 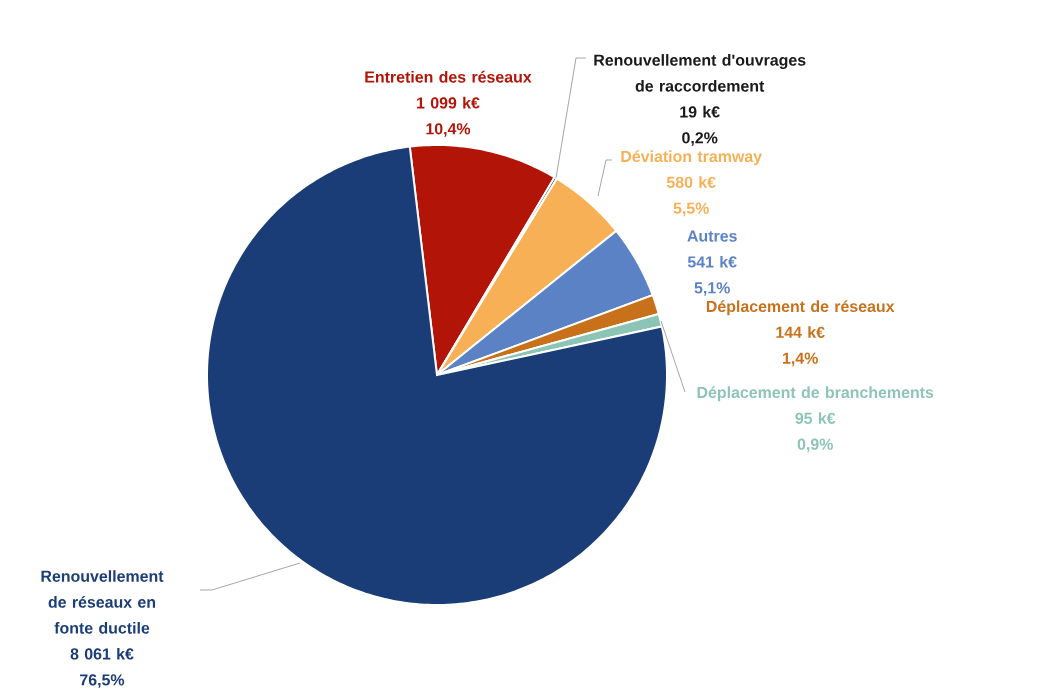 I want to click on slice-label: Déplacement de branchements, so click(x=815, y=394).